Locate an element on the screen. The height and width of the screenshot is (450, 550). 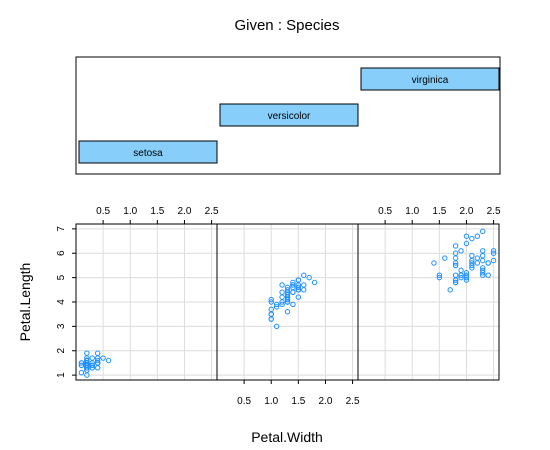
y-tick-label: 4 is located at coordinates (61, 302).